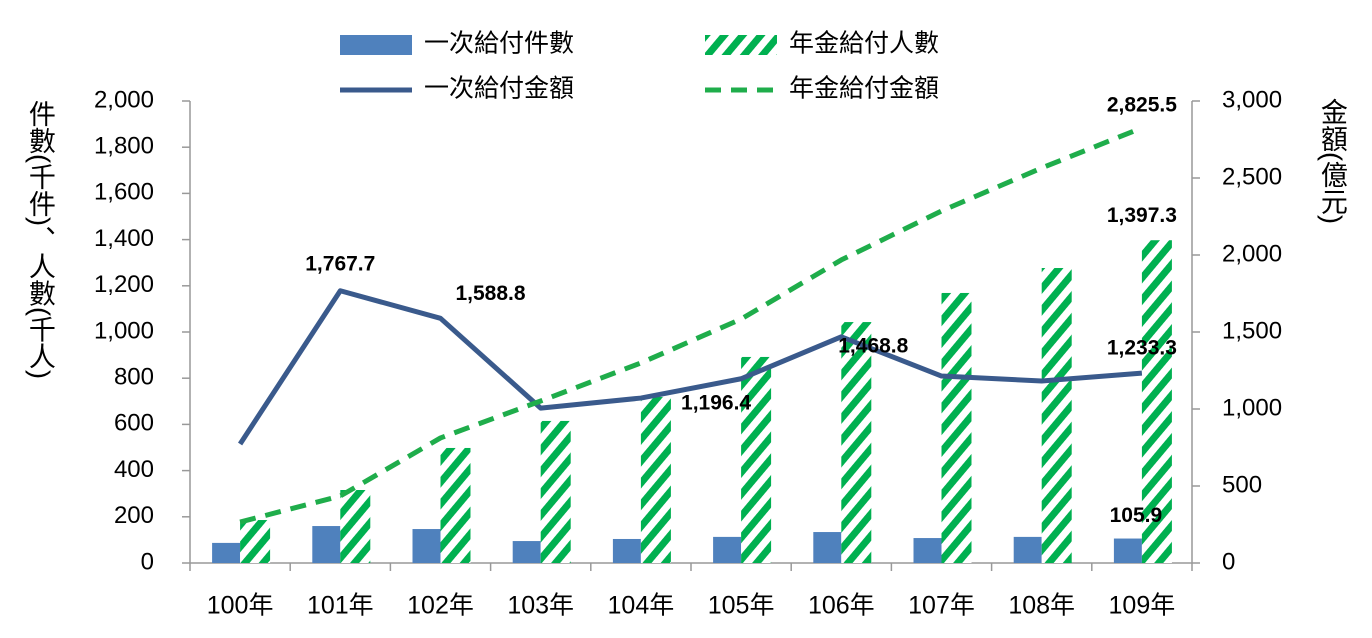 This screenshot has width=1372, height=638. Describe the element at coordinates (1142, 606) in the screenshot. I see `x-tick-label: 109年` at that location.